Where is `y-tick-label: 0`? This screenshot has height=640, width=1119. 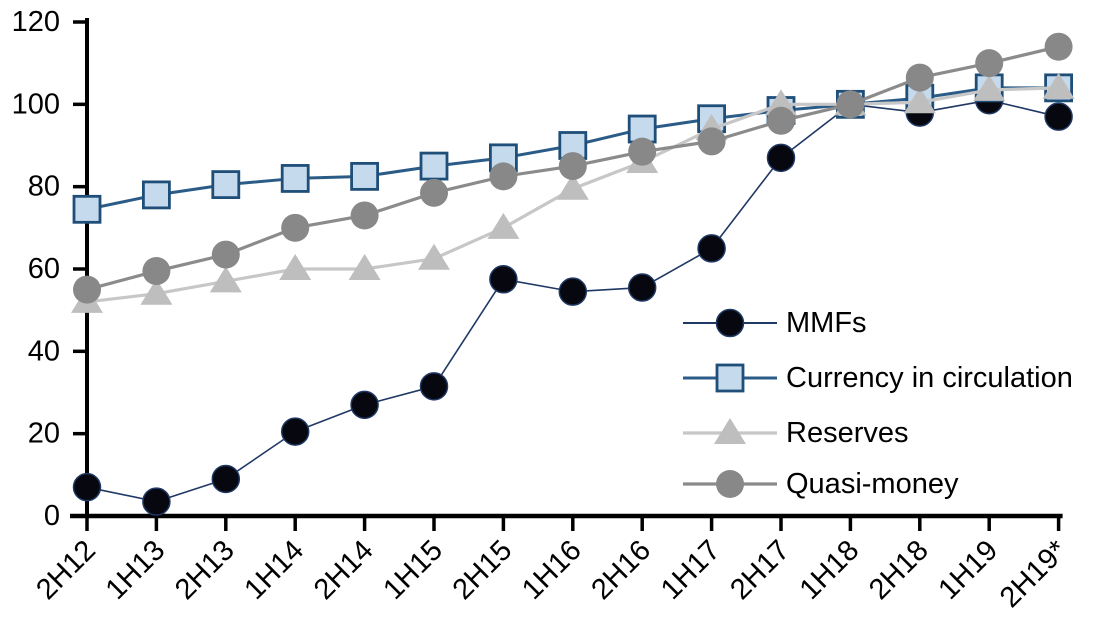
y-tick-label: 0 is located at coordinates (52, 516).